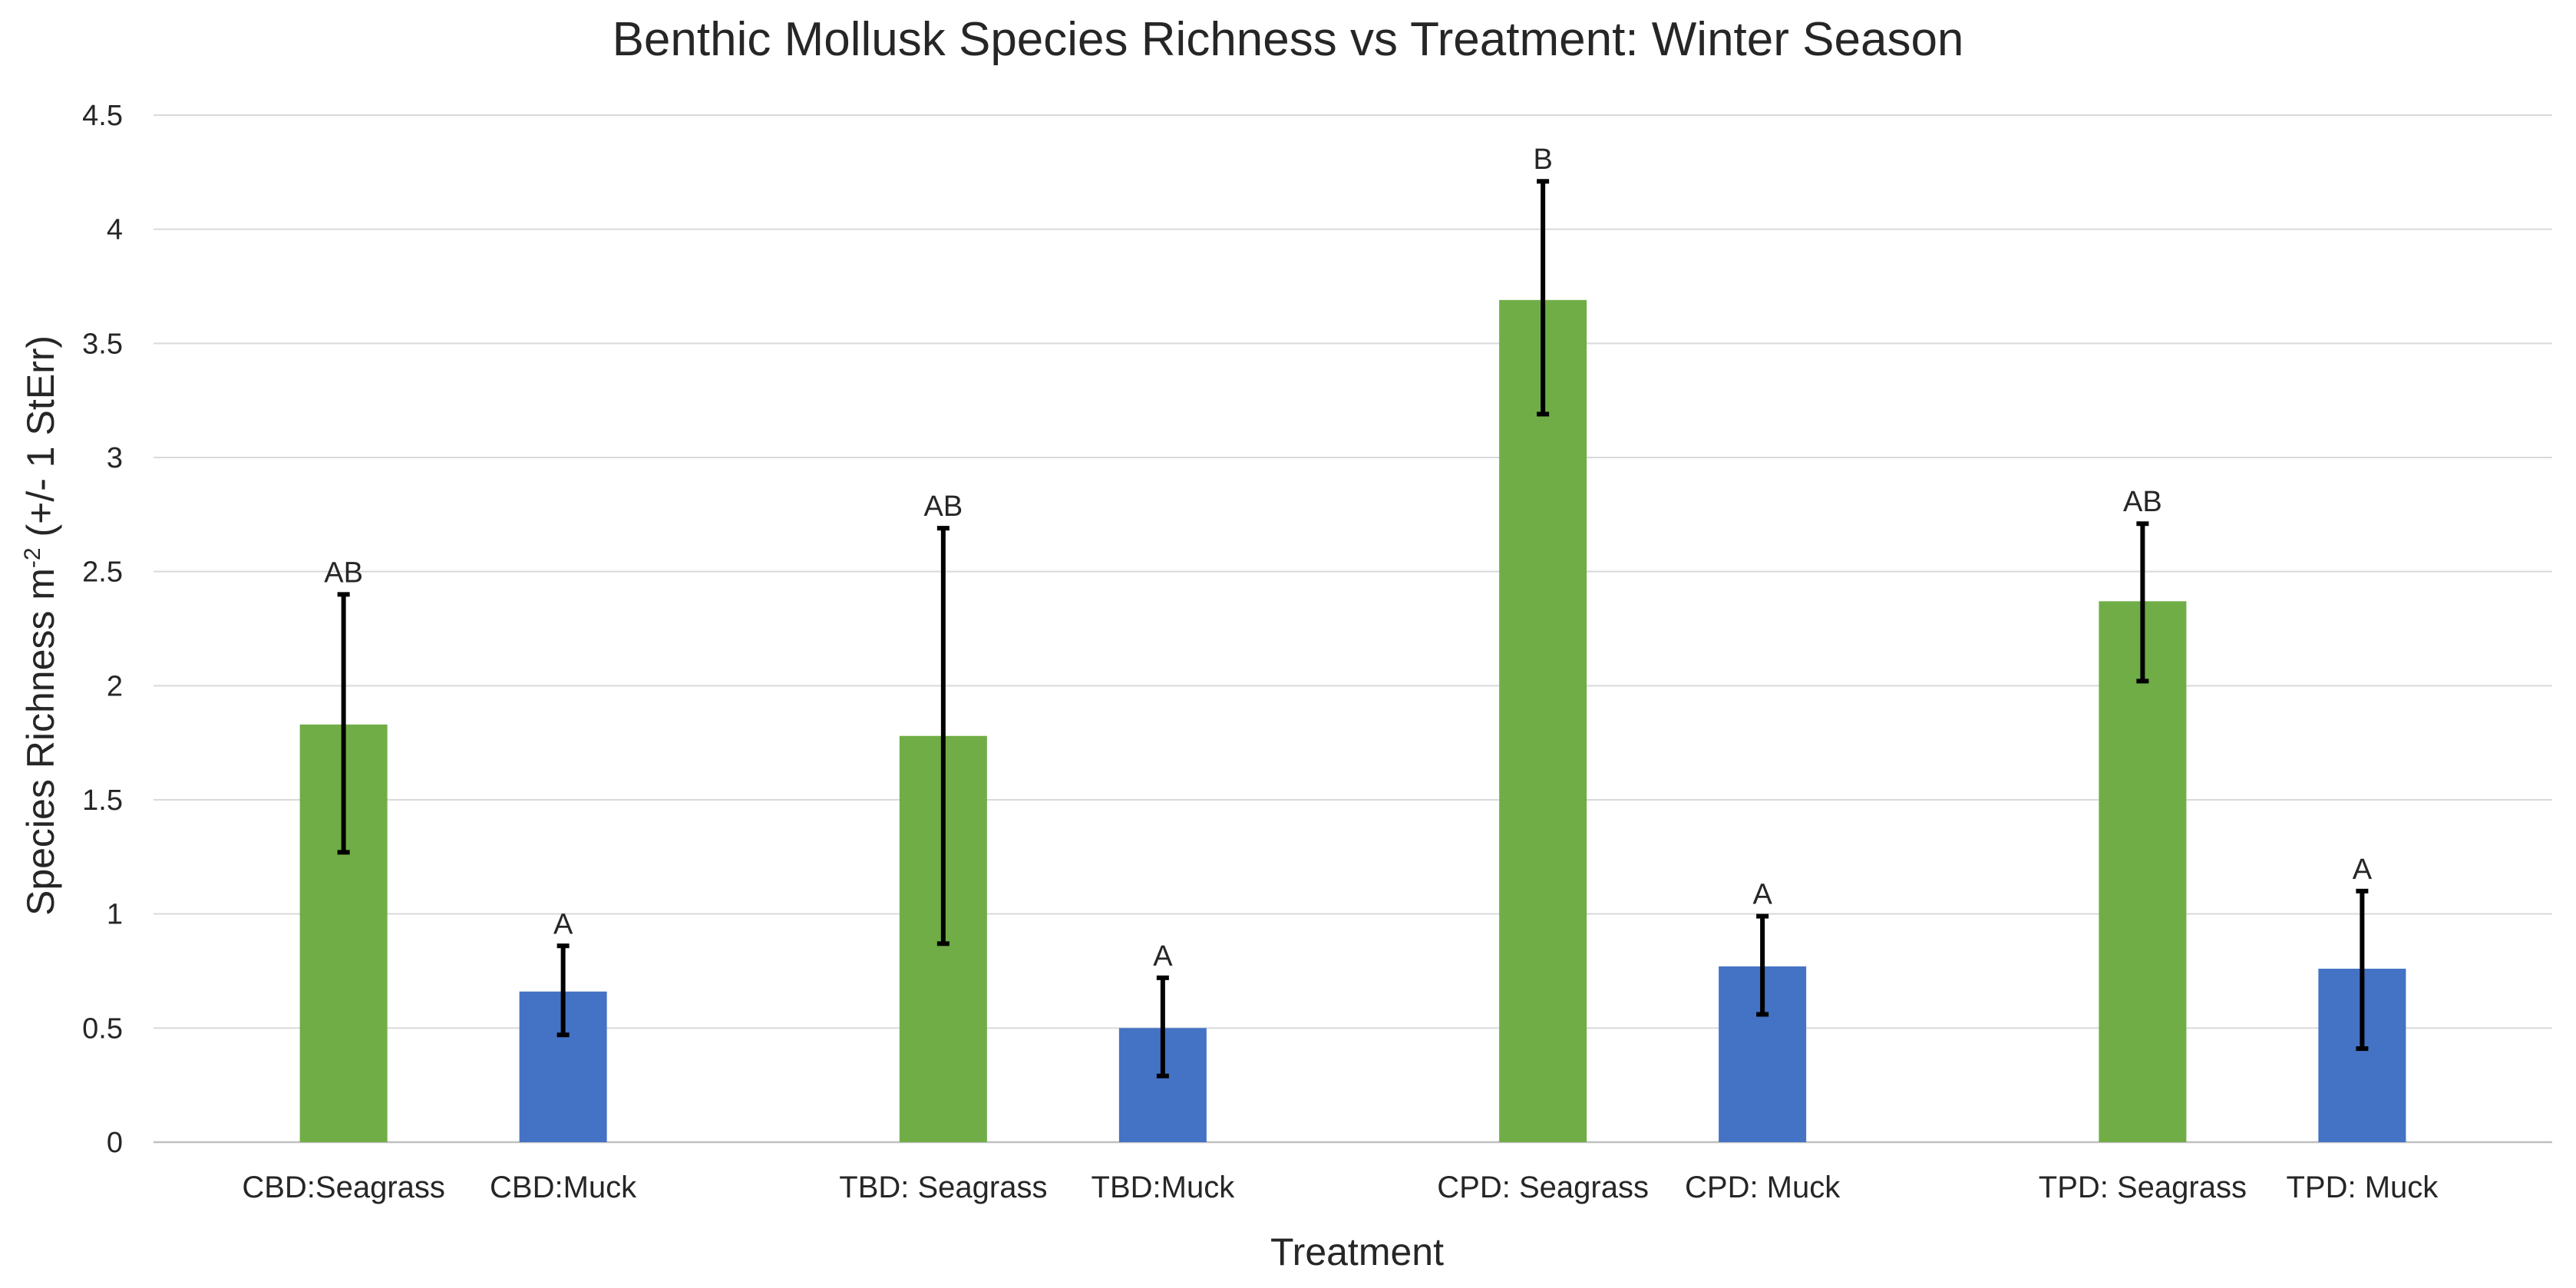 This screenshot has width=2576, height=1288. Describe the element at coordinates (115, 686) in the screenshot. I see `y-tick-label: 2` at that location.